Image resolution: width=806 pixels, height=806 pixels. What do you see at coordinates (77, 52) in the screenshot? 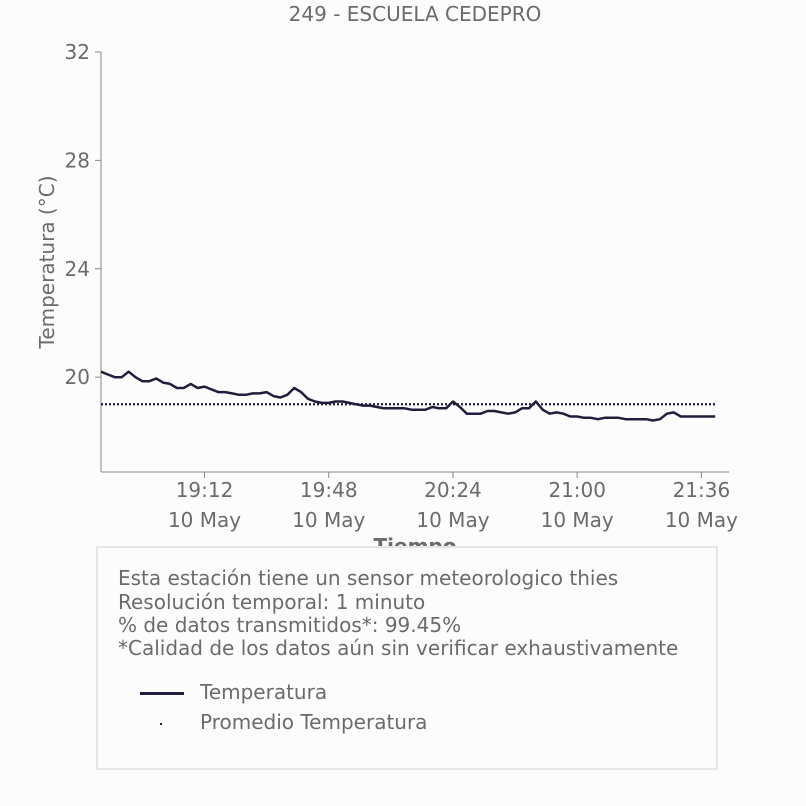
I see `y-tick-label: 32` at bounding box center [77, 52].